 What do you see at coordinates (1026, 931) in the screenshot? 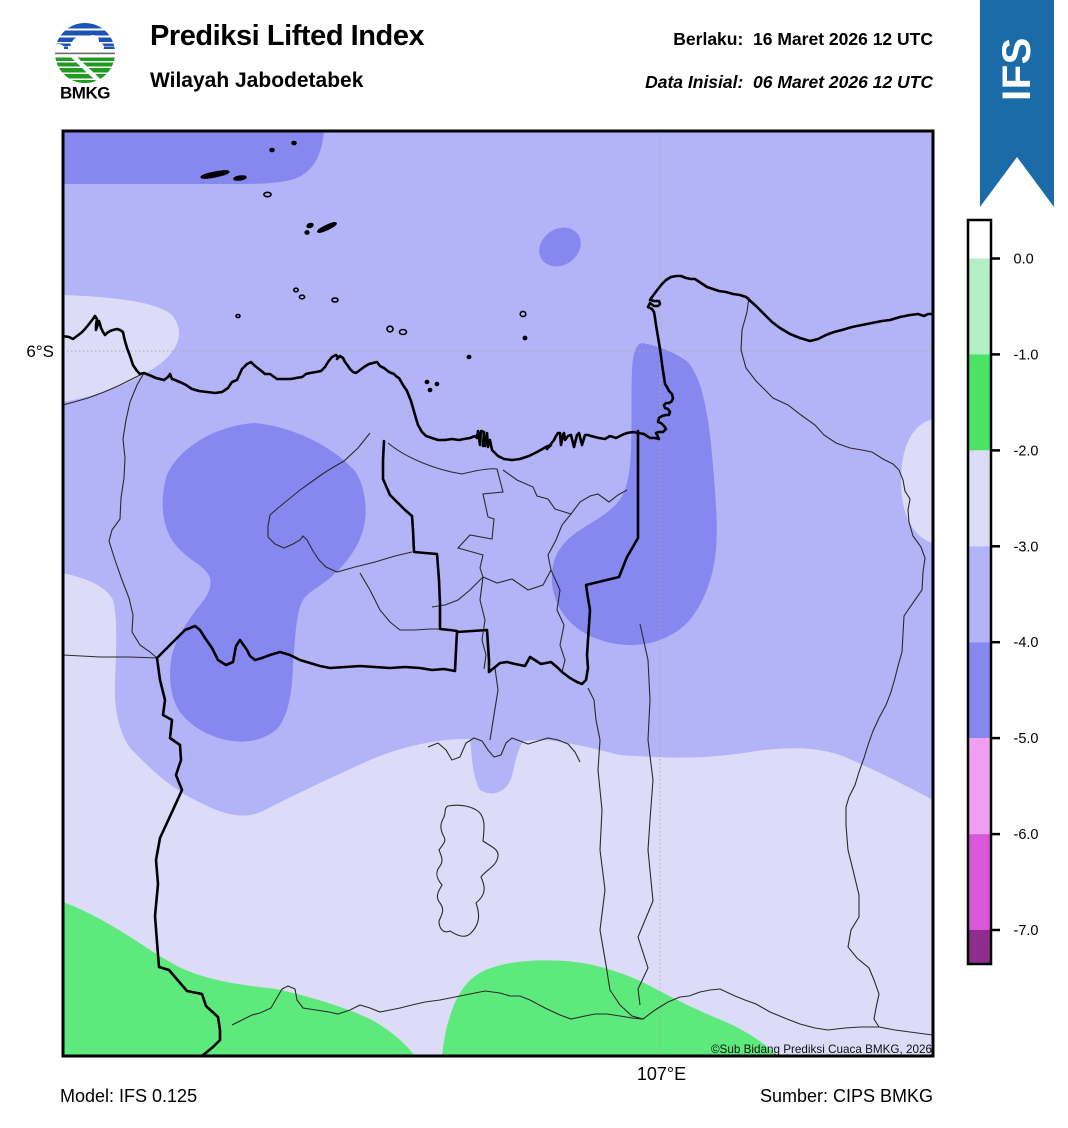
I see `svg-text: -7.0` at bounding box center [1026, 931].